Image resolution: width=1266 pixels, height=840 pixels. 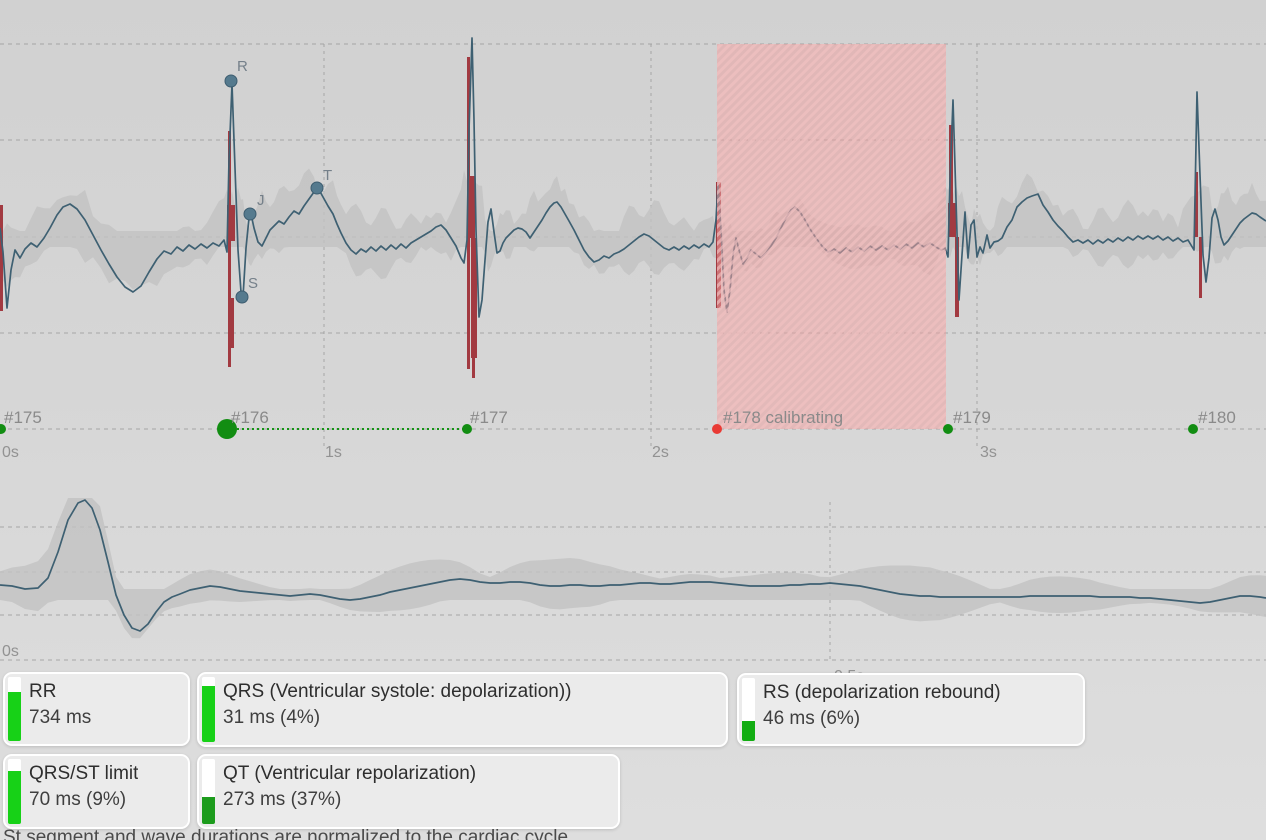 I want to click on wave-marker-label-t: T, so click(x=327, y=175).